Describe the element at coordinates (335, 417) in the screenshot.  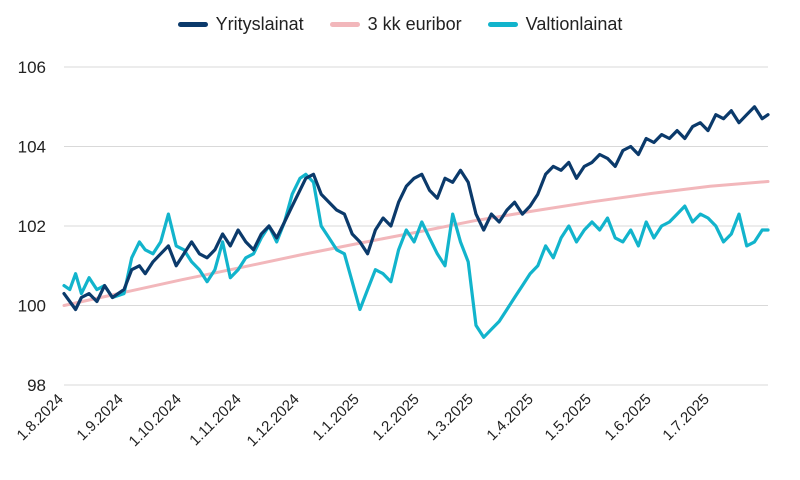
I see `x-tick-label: 1.1.2025` at that location.